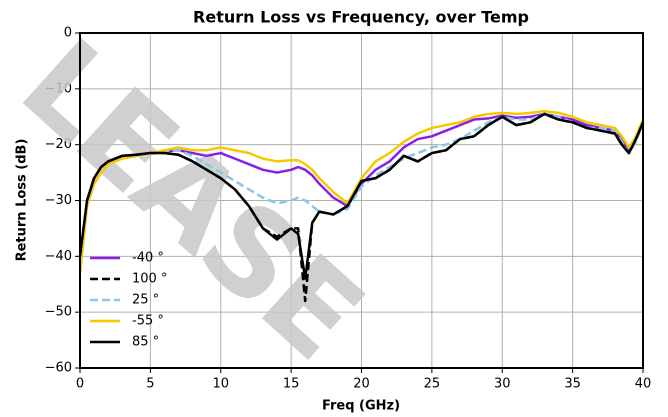  I want to click on legend-label: 85 °, so click(145, 342).